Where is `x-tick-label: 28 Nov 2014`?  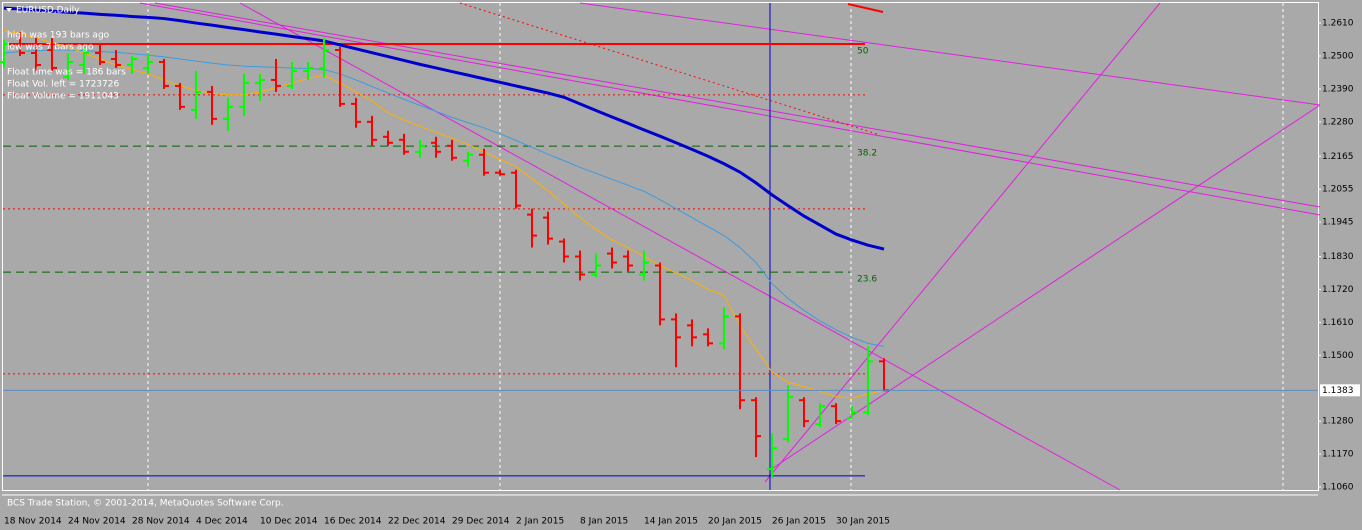 x-tick-label: 28 Nov 2014 is located at coordinates (161, 522).